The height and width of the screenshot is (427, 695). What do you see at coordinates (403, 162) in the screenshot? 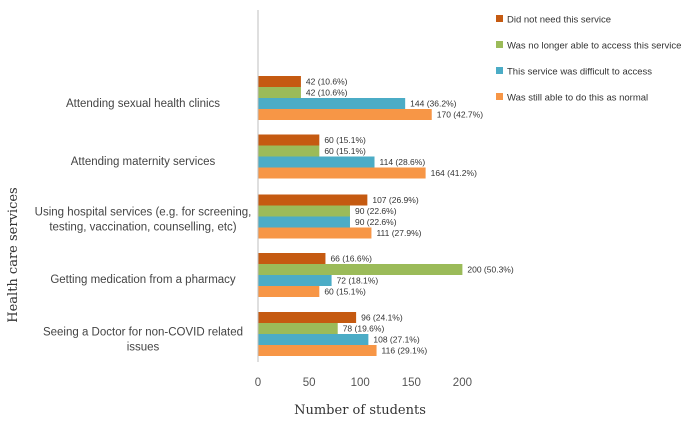
I see `data-label: 114 (28.6%)` at bounding box center [403, 162].